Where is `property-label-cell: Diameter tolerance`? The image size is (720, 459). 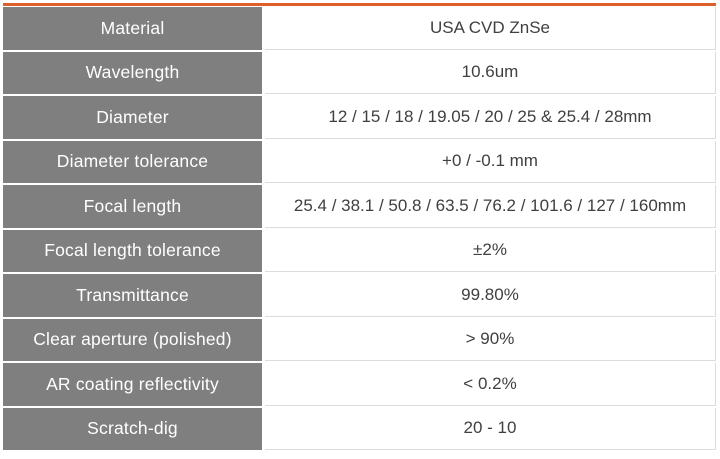 property-label-cell: Diameter tolerance is located at coordinates (132, 161).